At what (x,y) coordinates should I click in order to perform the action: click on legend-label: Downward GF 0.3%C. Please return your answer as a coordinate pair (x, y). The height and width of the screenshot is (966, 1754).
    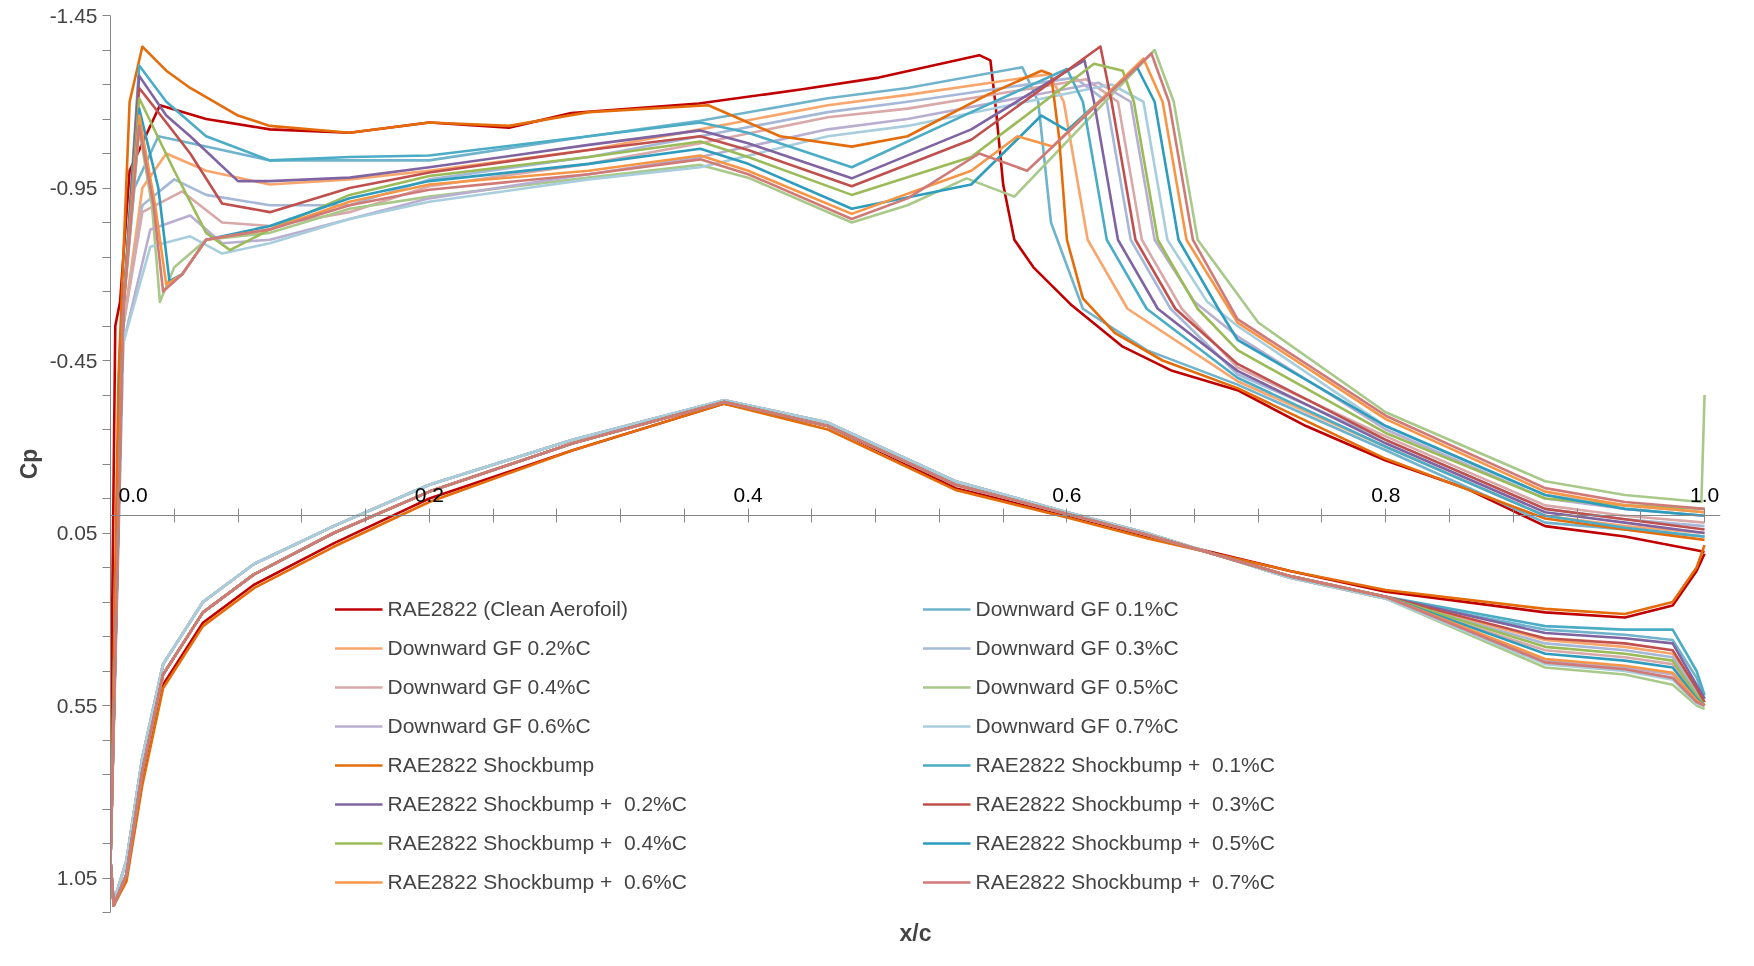
    Looking at the image, I should click on (1077, 648).